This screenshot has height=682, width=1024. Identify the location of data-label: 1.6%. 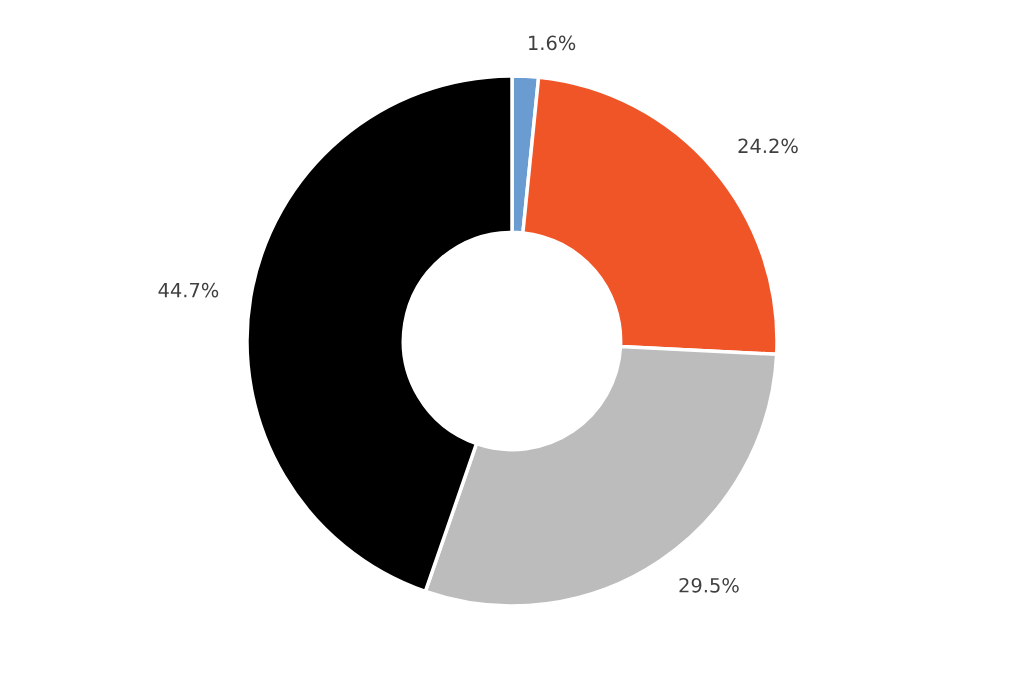
(552, 43).